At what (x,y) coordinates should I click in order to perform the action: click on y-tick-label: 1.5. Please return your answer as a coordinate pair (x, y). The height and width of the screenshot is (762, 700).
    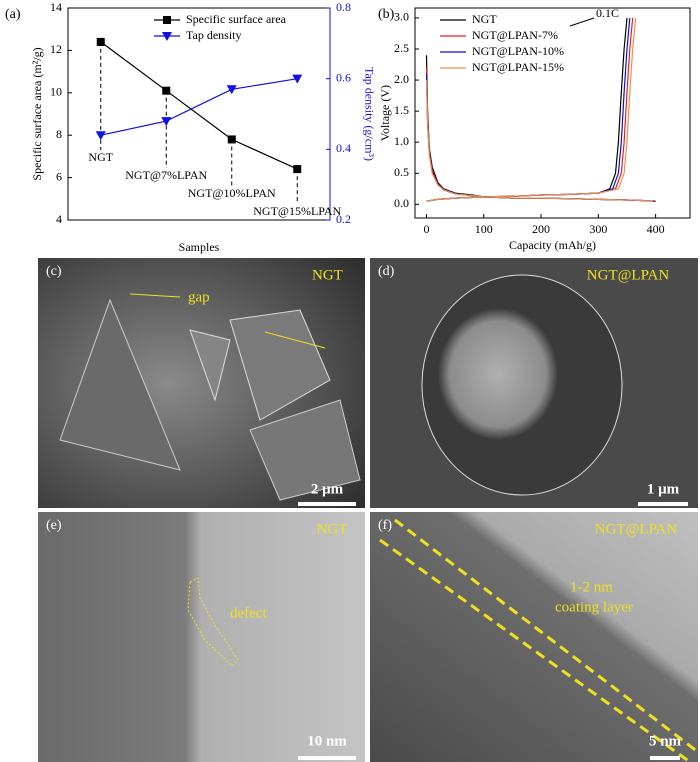
    Looking at the image, I should click on (401, 110).